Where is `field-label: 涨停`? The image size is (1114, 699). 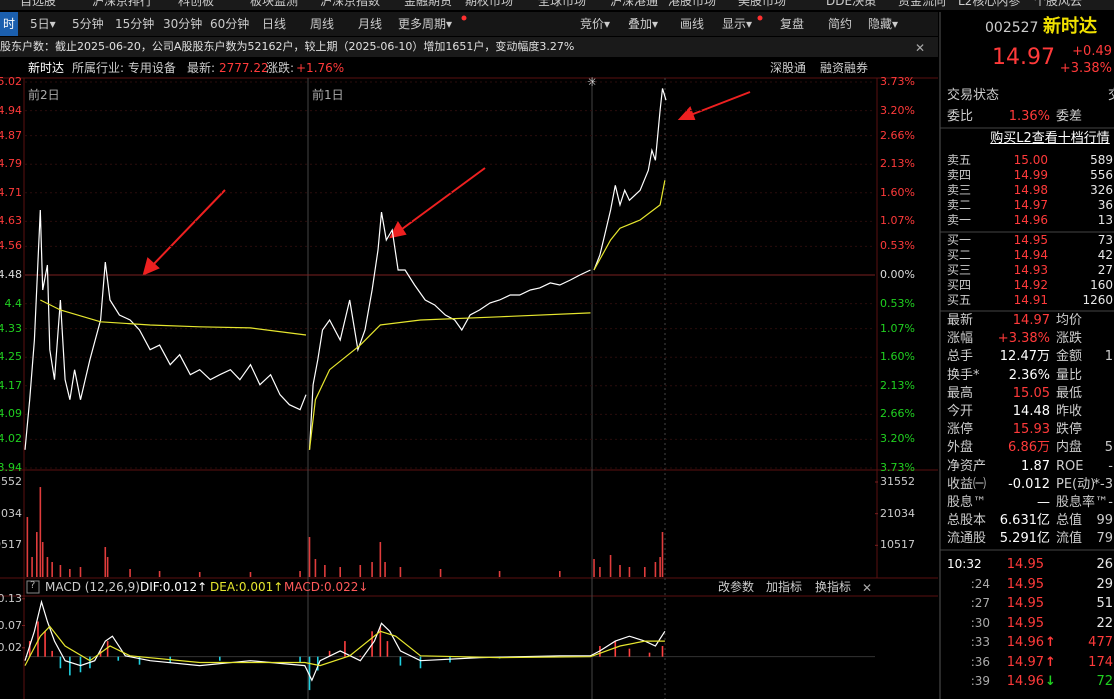
field-label: 涨停 is located at coordinates (960, 430).